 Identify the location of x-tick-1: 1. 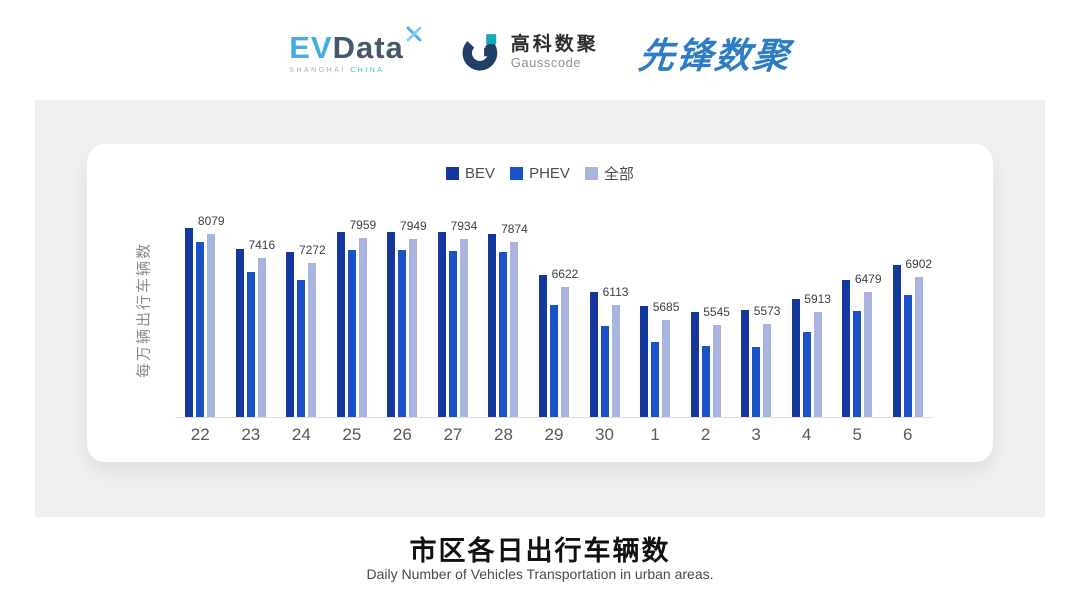
(655, 434).